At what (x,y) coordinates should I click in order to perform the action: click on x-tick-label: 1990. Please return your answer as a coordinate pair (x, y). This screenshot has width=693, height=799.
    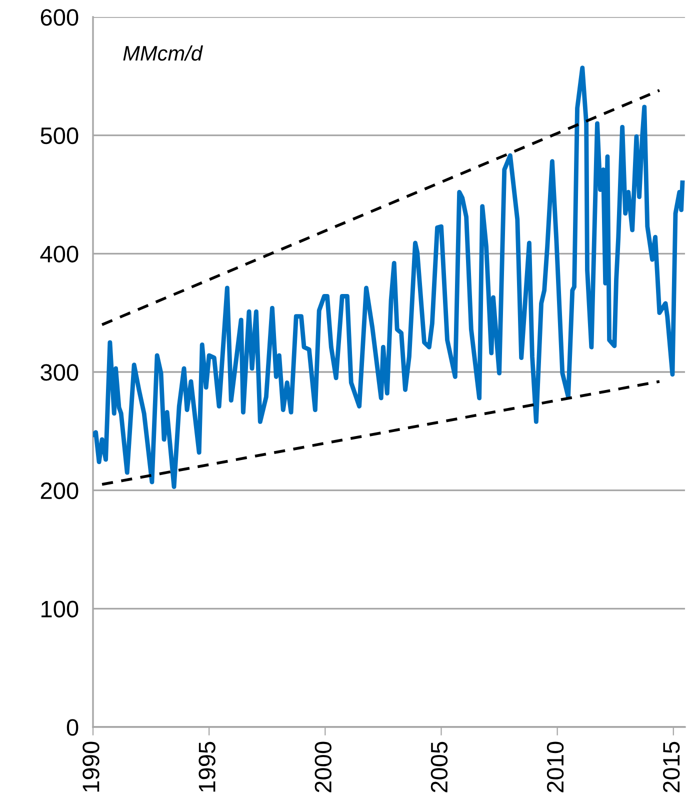
    Looking at the image, I should click on (91, 767).